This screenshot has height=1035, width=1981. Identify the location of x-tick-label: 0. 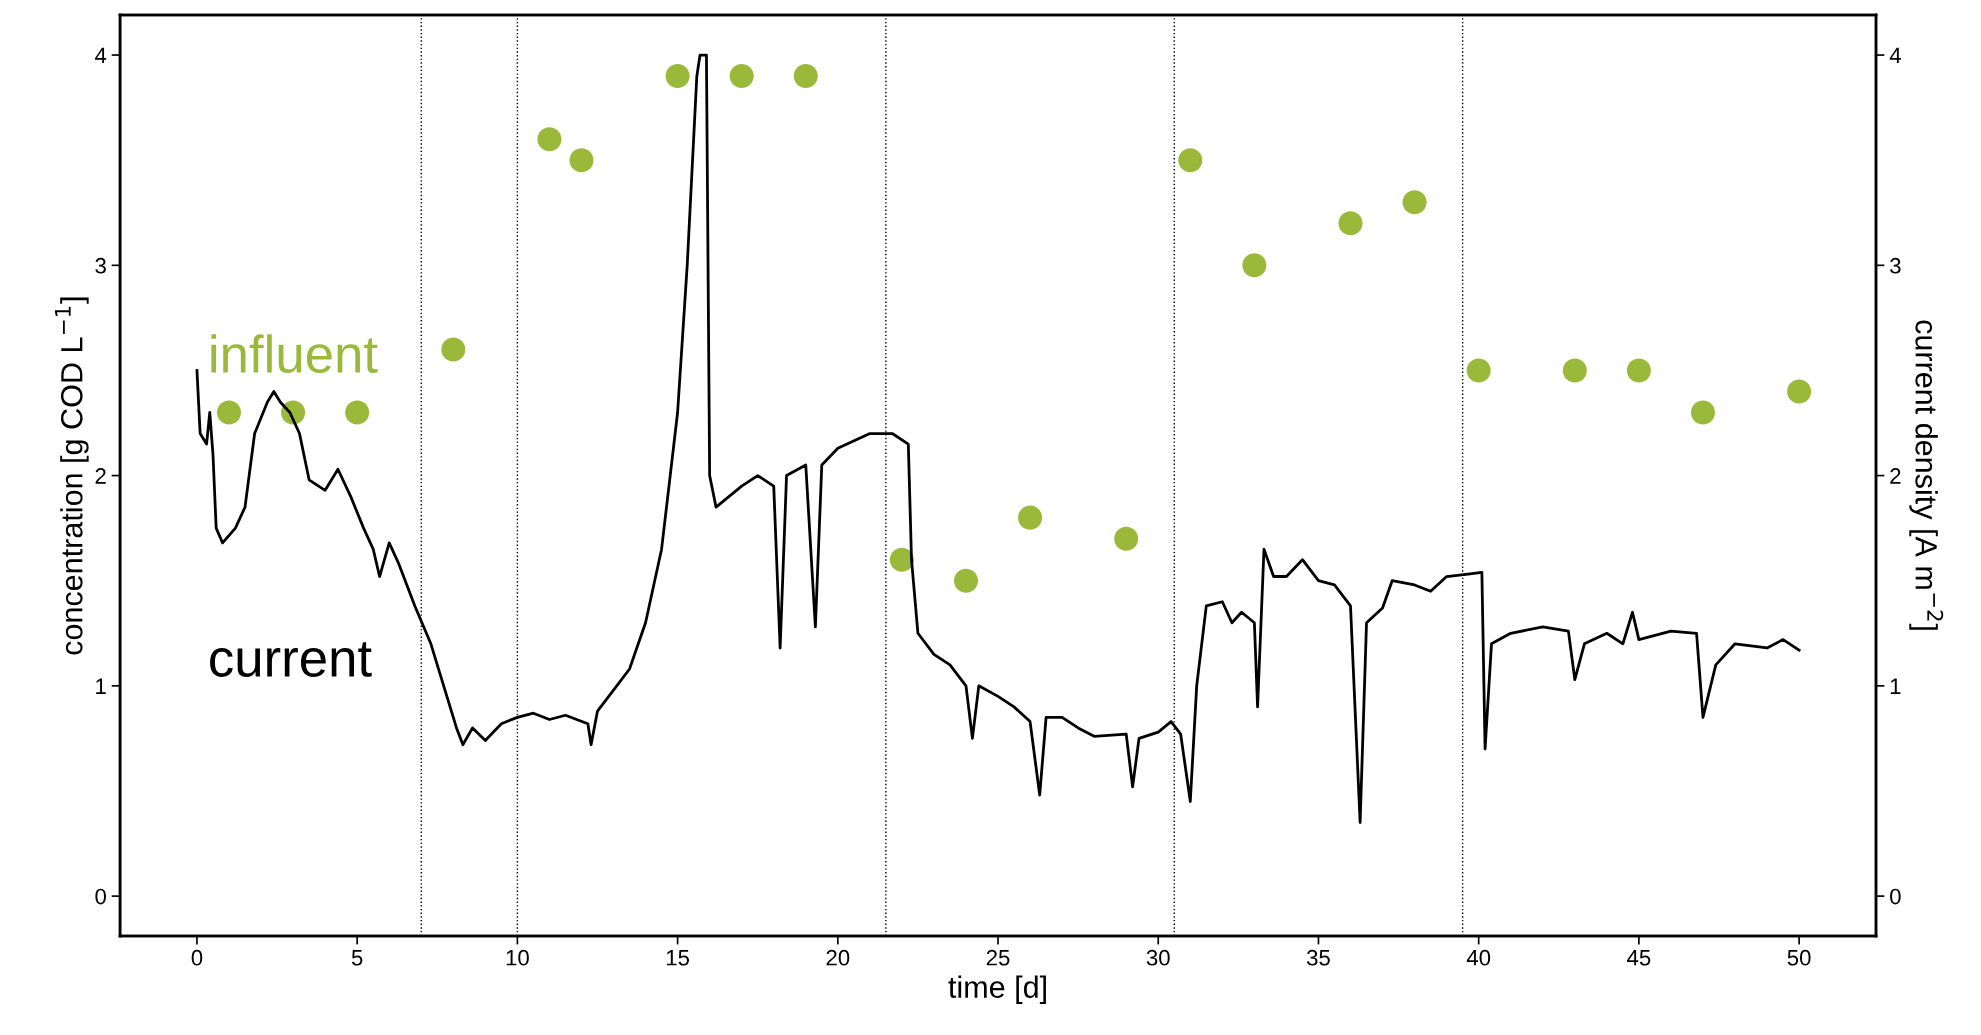
(197, 957).